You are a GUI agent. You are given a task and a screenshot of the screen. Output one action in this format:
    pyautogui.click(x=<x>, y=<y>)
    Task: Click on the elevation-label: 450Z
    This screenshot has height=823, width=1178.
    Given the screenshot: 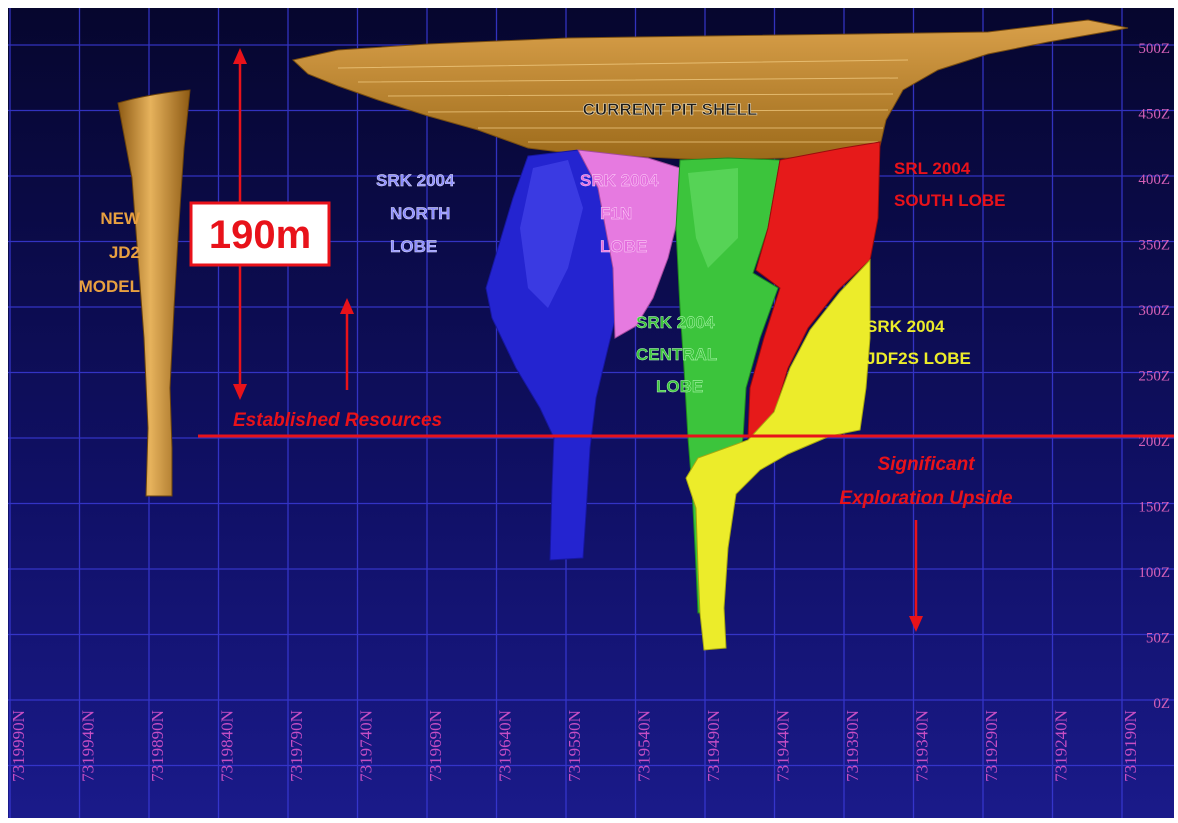 What is the action you would take?
    pyautogui.click(x=1154, y=115)
    